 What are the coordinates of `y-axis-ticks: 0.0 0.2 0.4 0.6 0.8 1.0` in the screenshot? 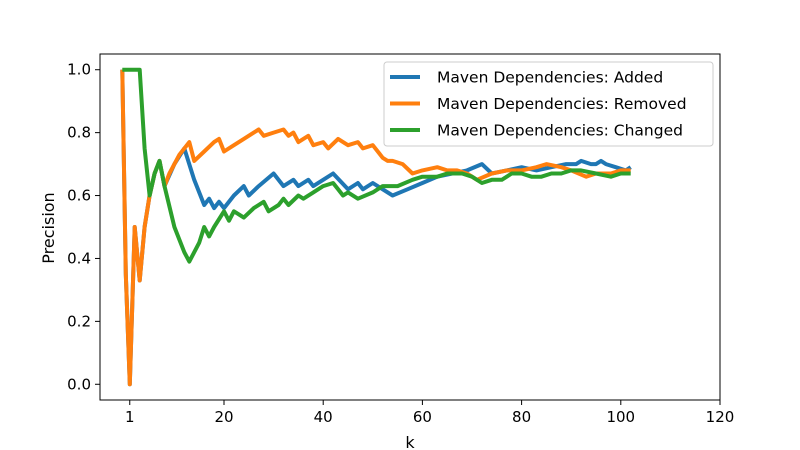 It's located at (83, 227).